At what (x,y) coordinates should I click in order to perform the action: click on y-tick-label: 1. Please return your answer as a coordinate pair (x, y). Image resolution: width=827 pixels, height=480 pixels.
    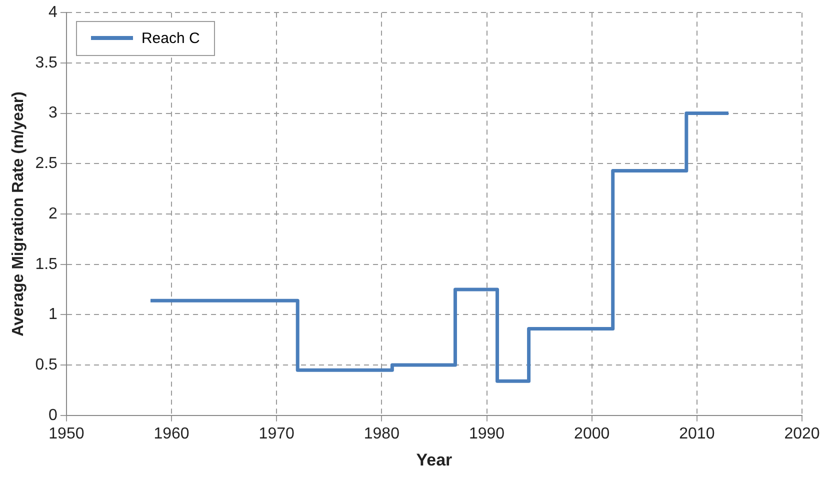
    Looking at the image, I should click on (53, 315).